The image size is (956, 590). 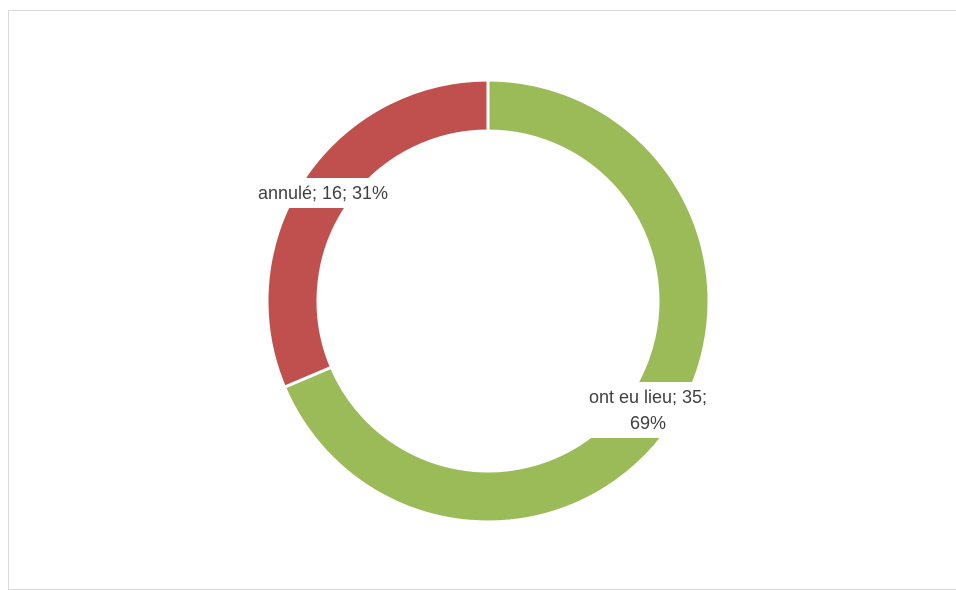 I want to click on slice, so click(x=377, y=234).